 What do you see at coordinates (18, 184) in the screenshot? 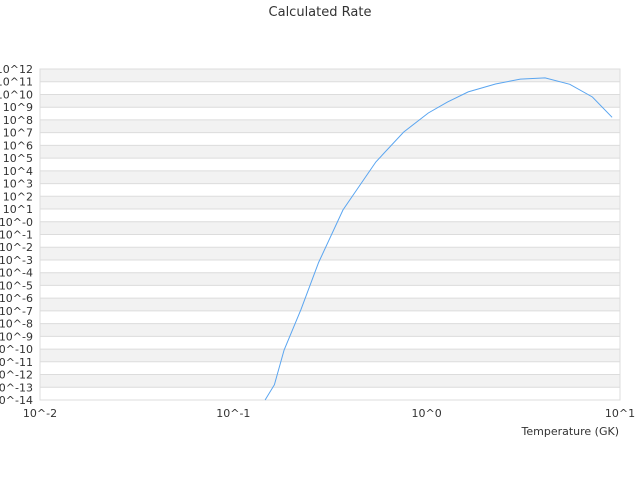
I see `y-tick-label: 10^3` at bounding box center [18, 184].